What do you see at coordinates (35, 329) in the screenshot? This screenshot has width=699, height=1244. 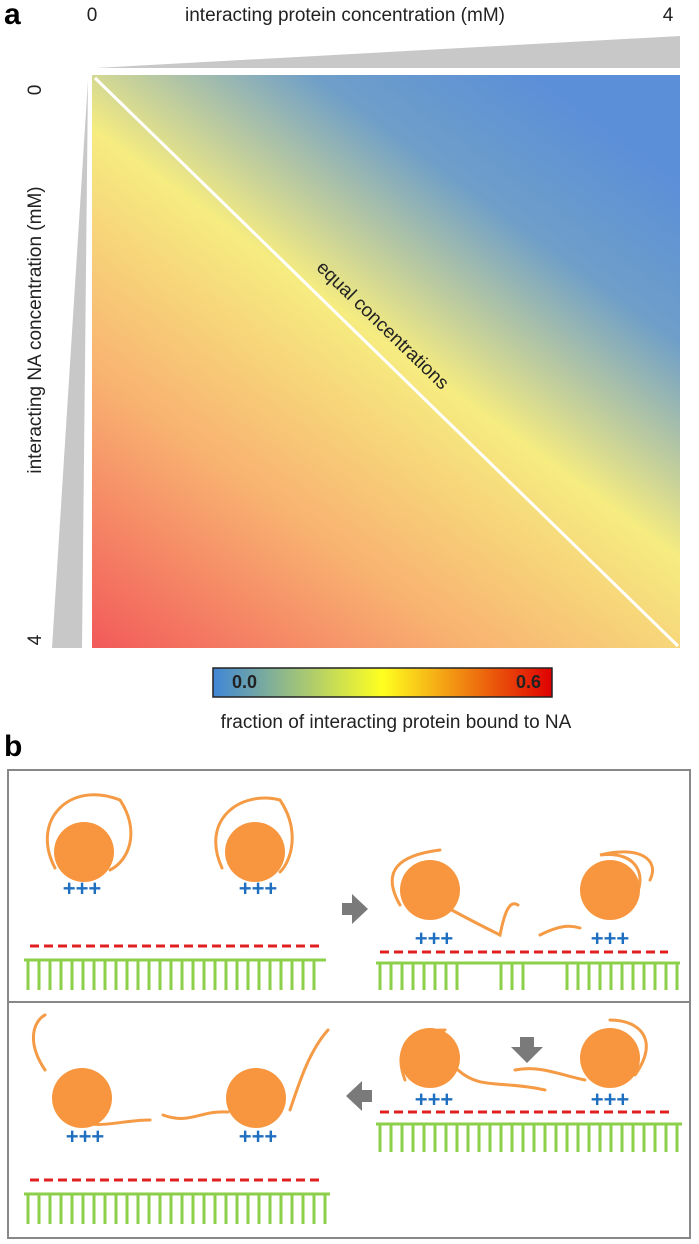 I see `y-title: interacting NA concentration (mM)` at bounding box center [35, 329].